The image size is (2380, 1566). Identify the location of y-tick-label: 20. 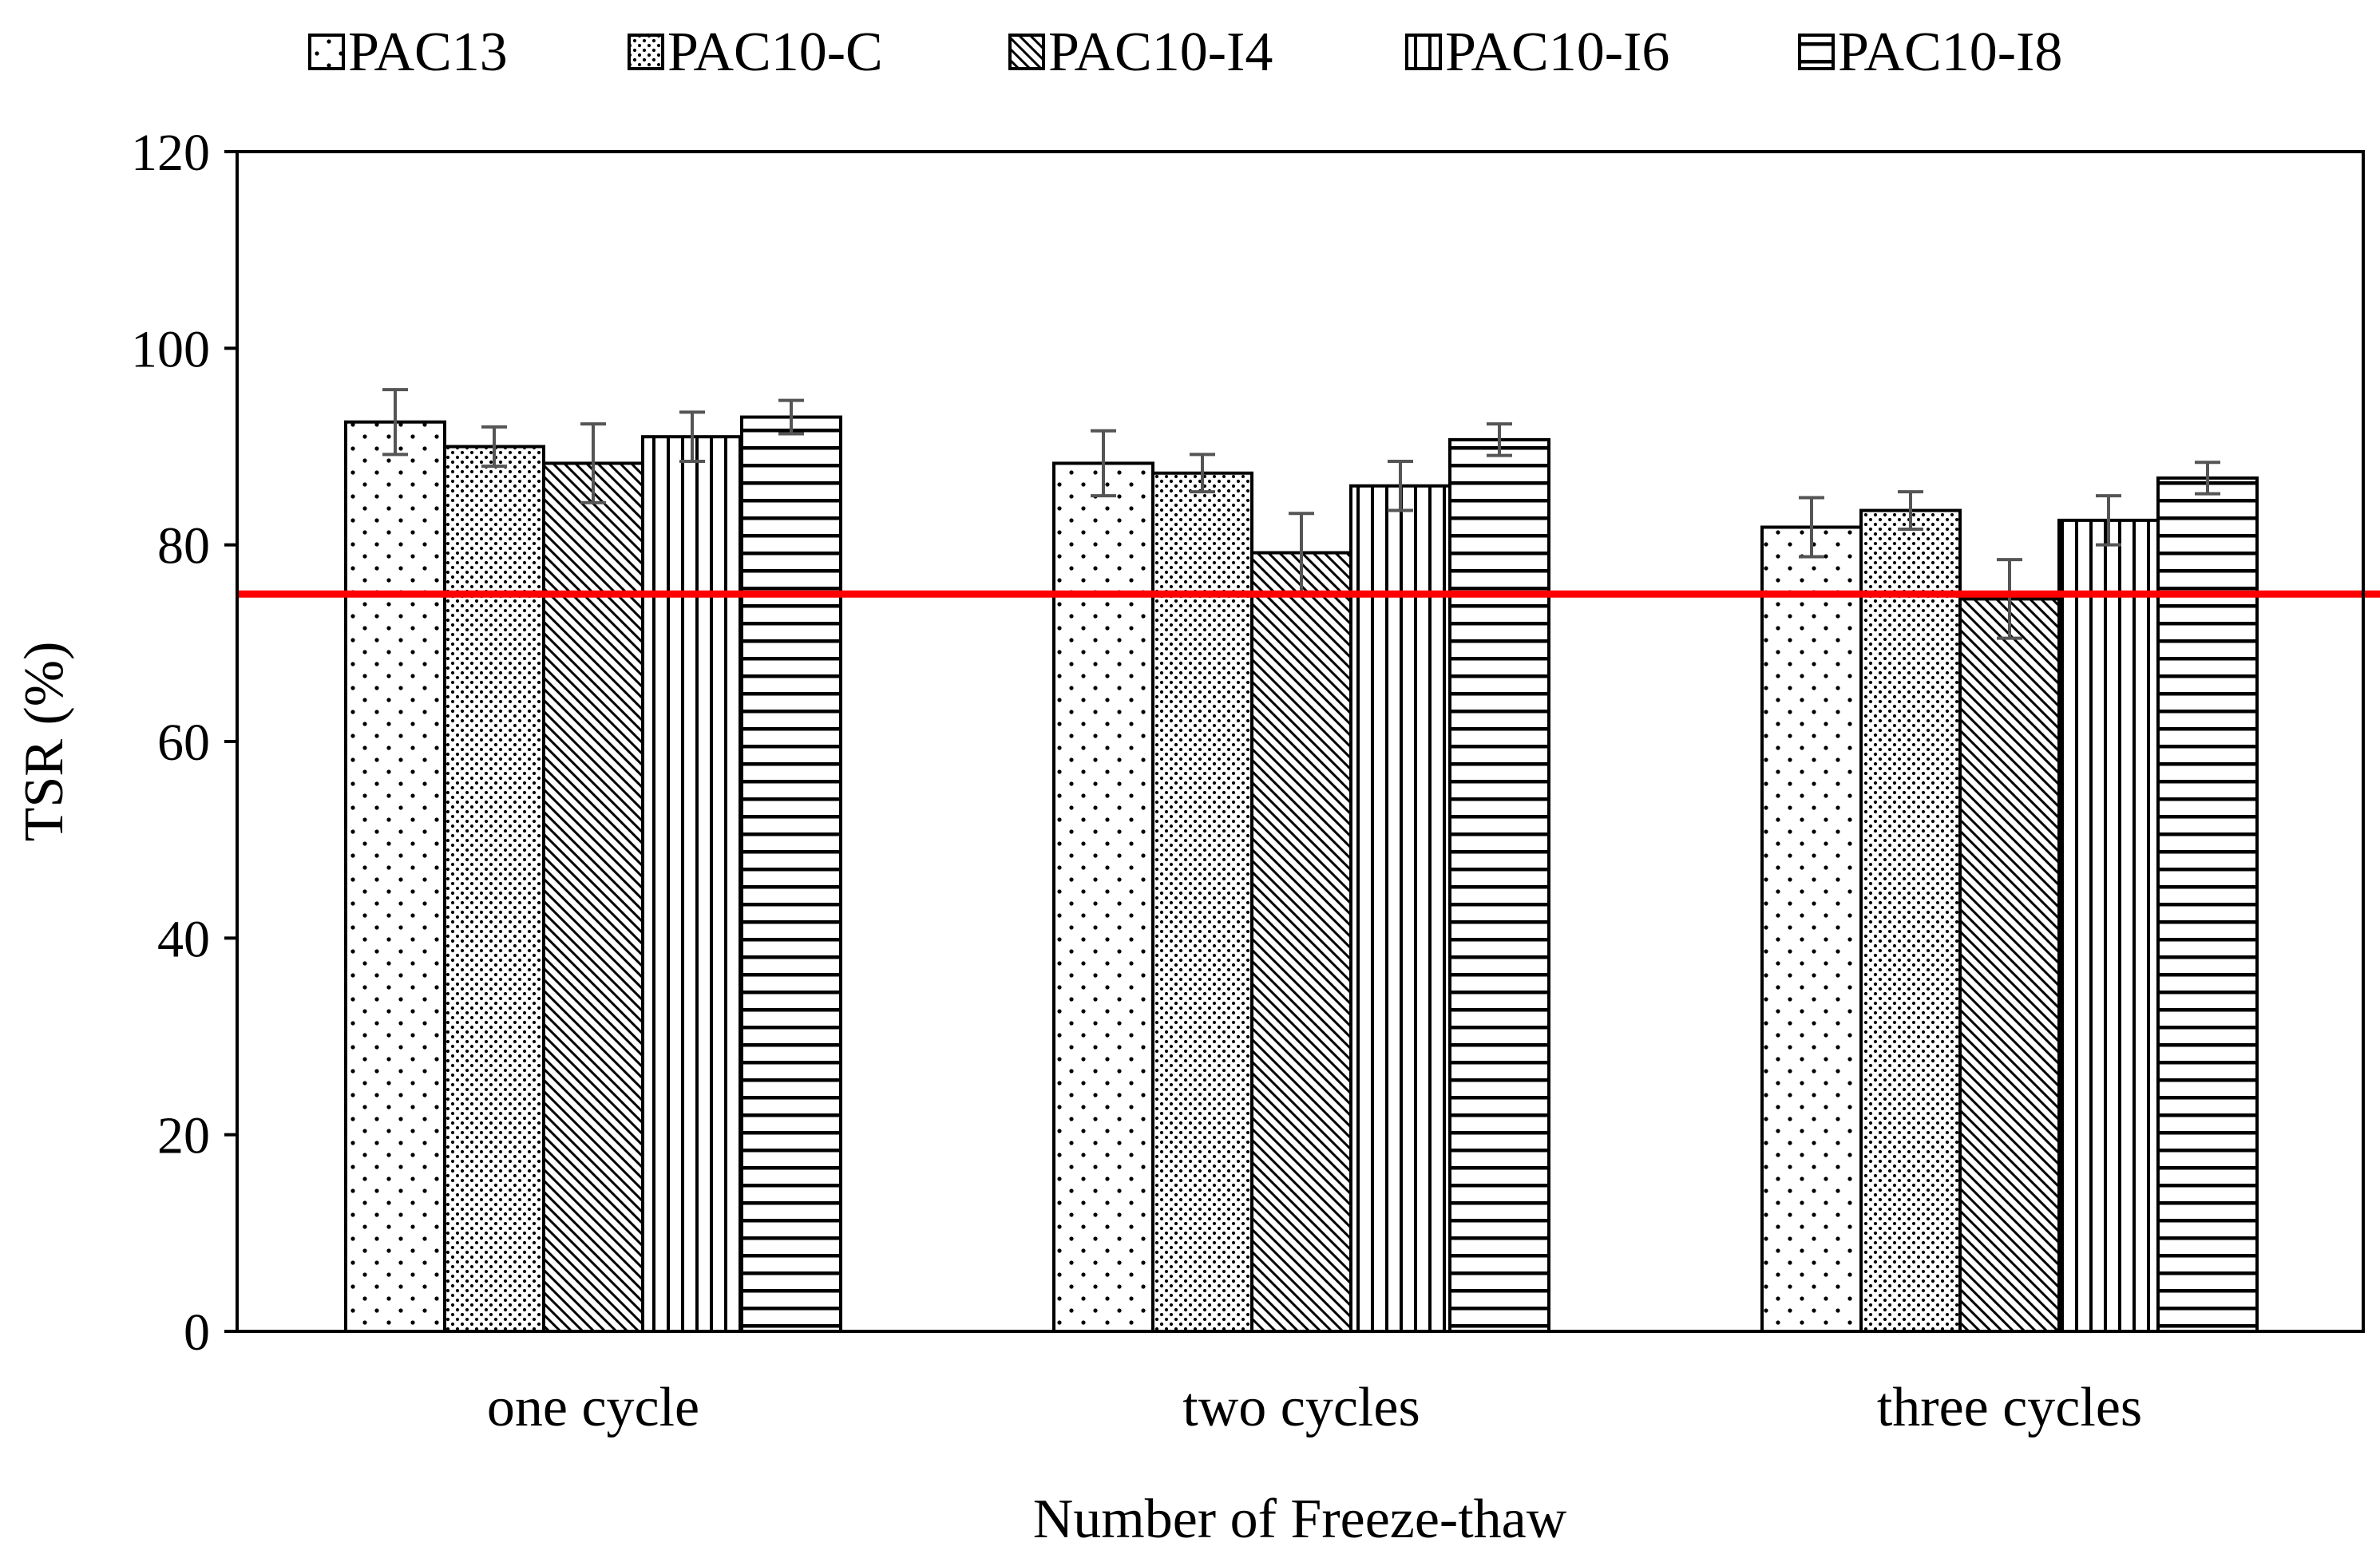
(183, 1136).